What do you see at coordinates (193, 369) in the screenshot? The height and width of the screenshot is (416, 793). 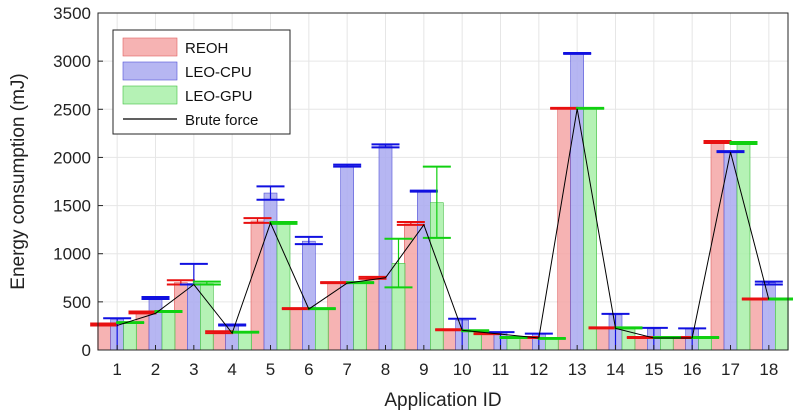 I see `x-tick-label: 3` at bounding box center [193, 369].